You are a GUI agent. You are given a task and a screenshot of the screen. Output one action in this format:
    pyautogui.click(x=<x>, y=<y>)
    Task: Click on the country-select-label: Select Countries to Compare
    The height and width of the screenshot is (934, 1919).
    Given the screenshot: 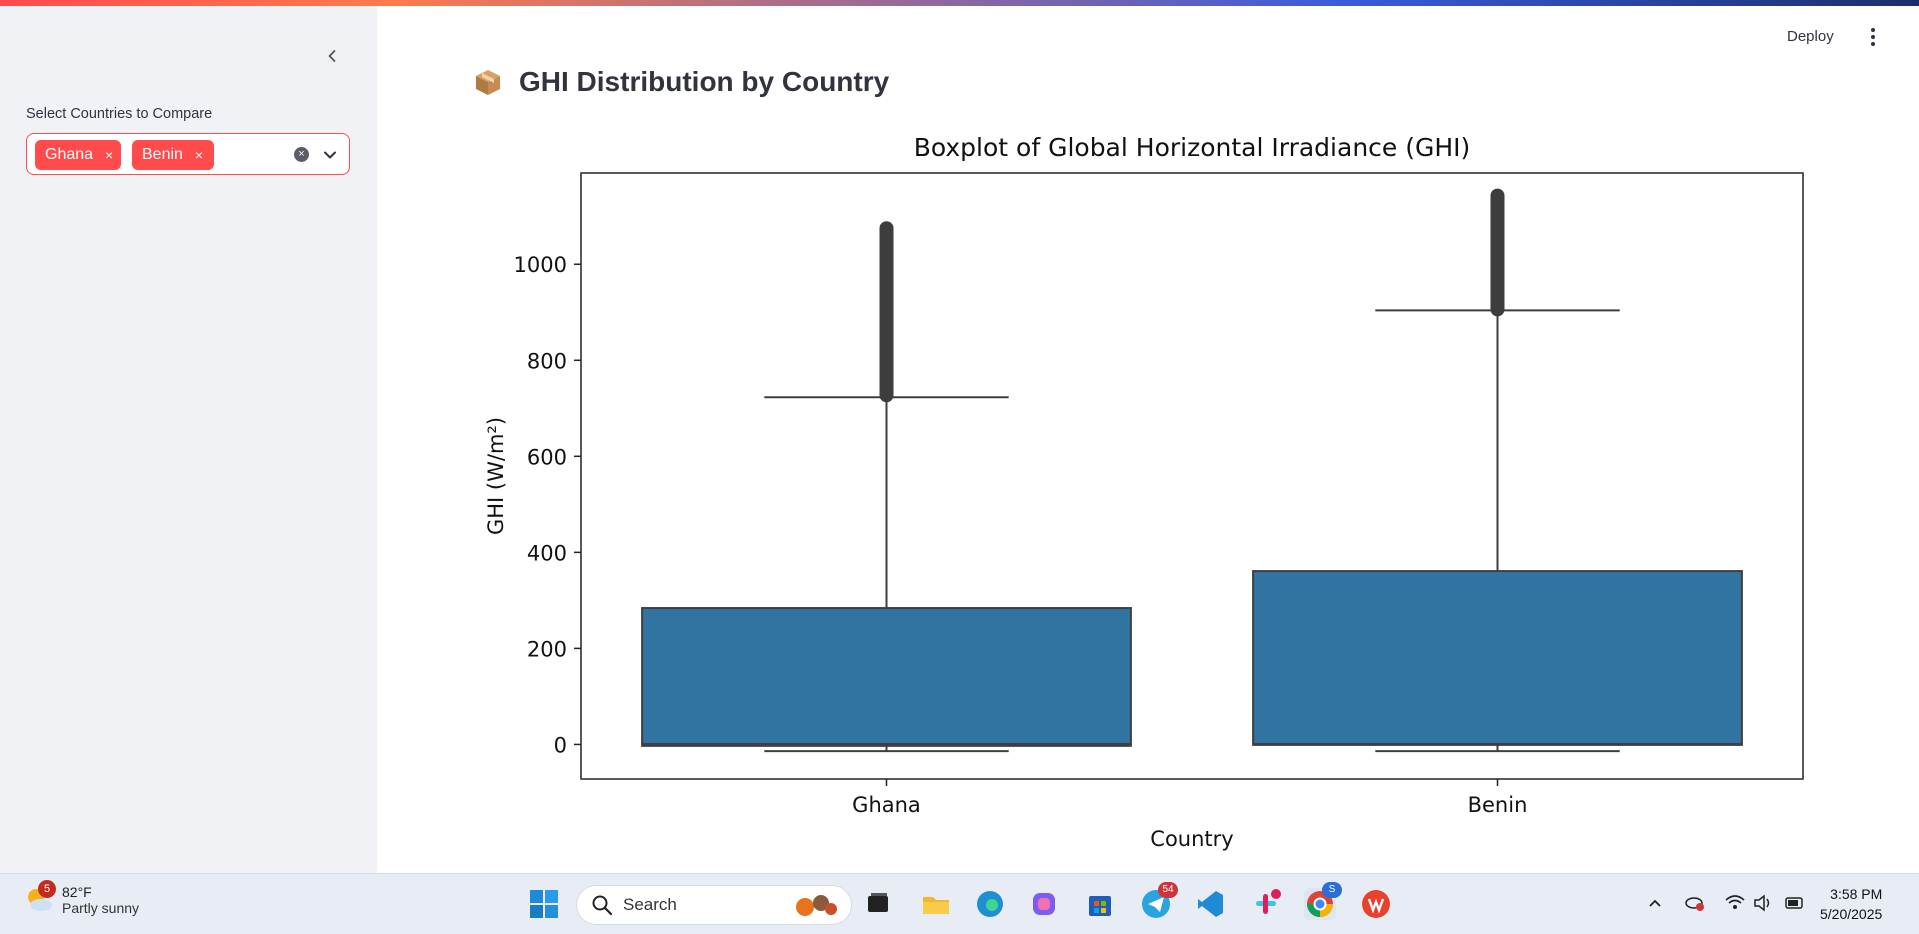 What is the action you would take?
    pyautogui.click(x=119, y=114)
    